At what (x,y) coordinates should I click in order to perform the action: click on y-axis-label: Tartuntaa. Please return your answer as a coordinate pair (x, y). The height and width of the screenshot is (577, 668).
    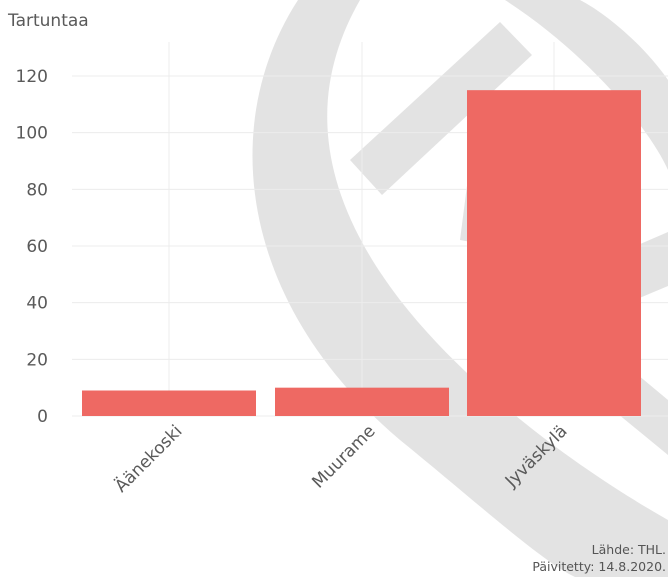
    Looking at the image, I should click on (48, 21).